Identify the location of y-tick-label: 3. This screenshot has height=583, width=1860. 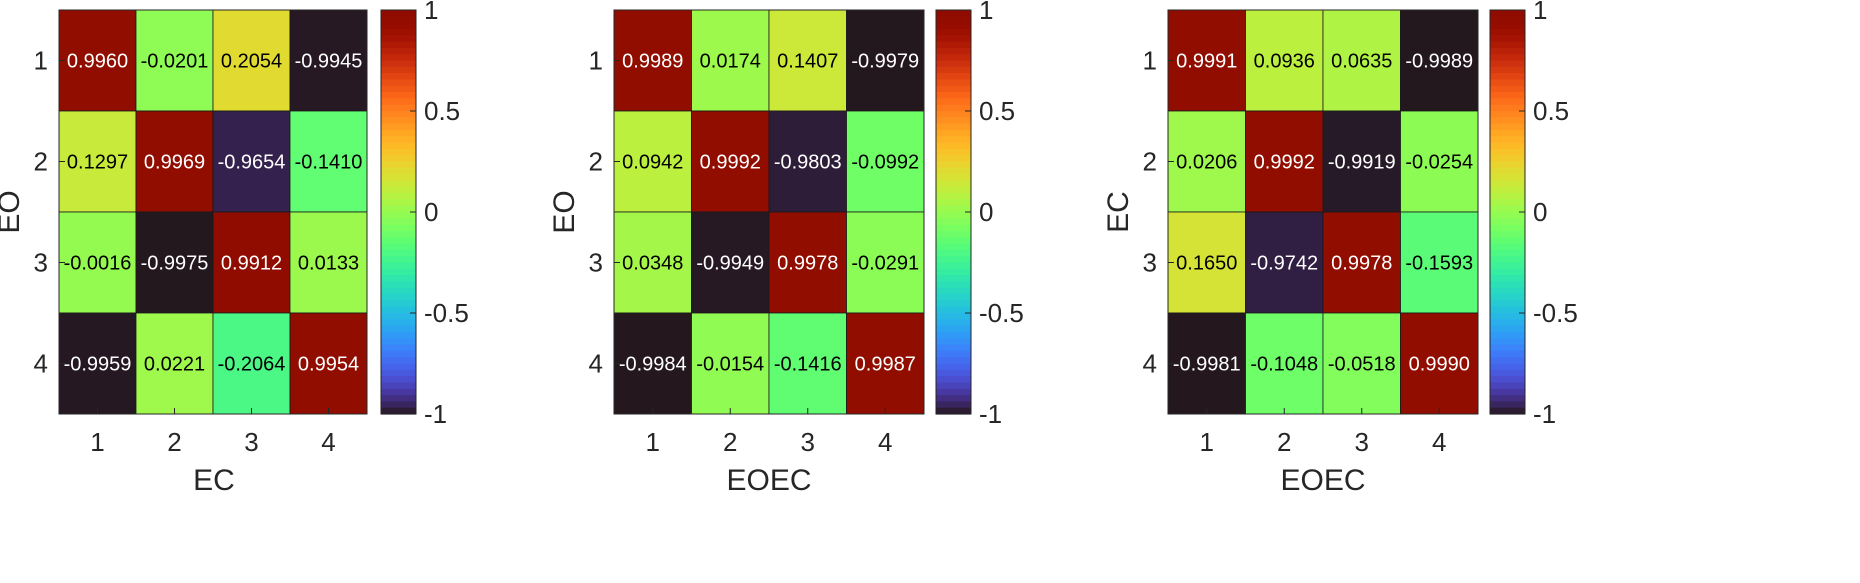
(41, 263).